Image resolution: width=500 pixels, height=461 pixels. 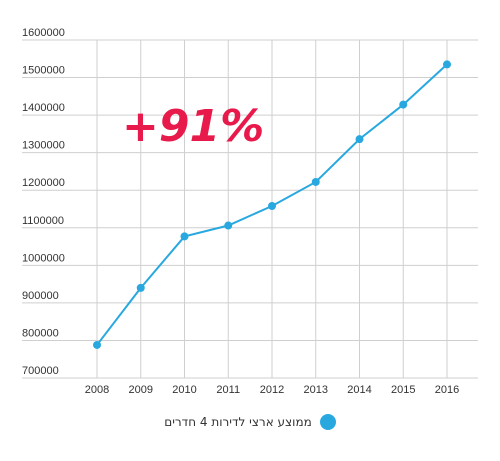 What do you see at coordinates (238, 422) in the screenshot?
I see `legend-label: ממוצע ארצי לדירות 4 חדרים` at bounding box center [238, 422].